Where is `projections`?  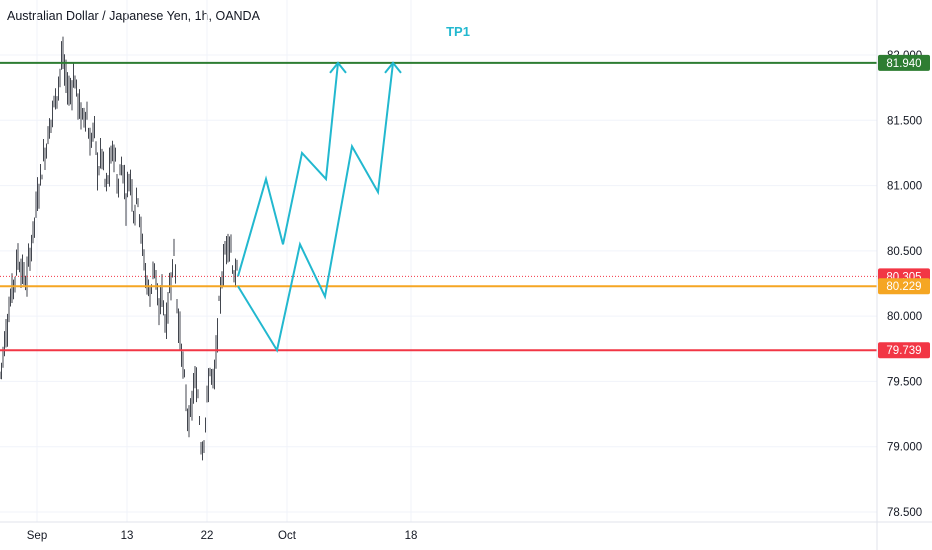 projections is located at coordinates (319, 207).